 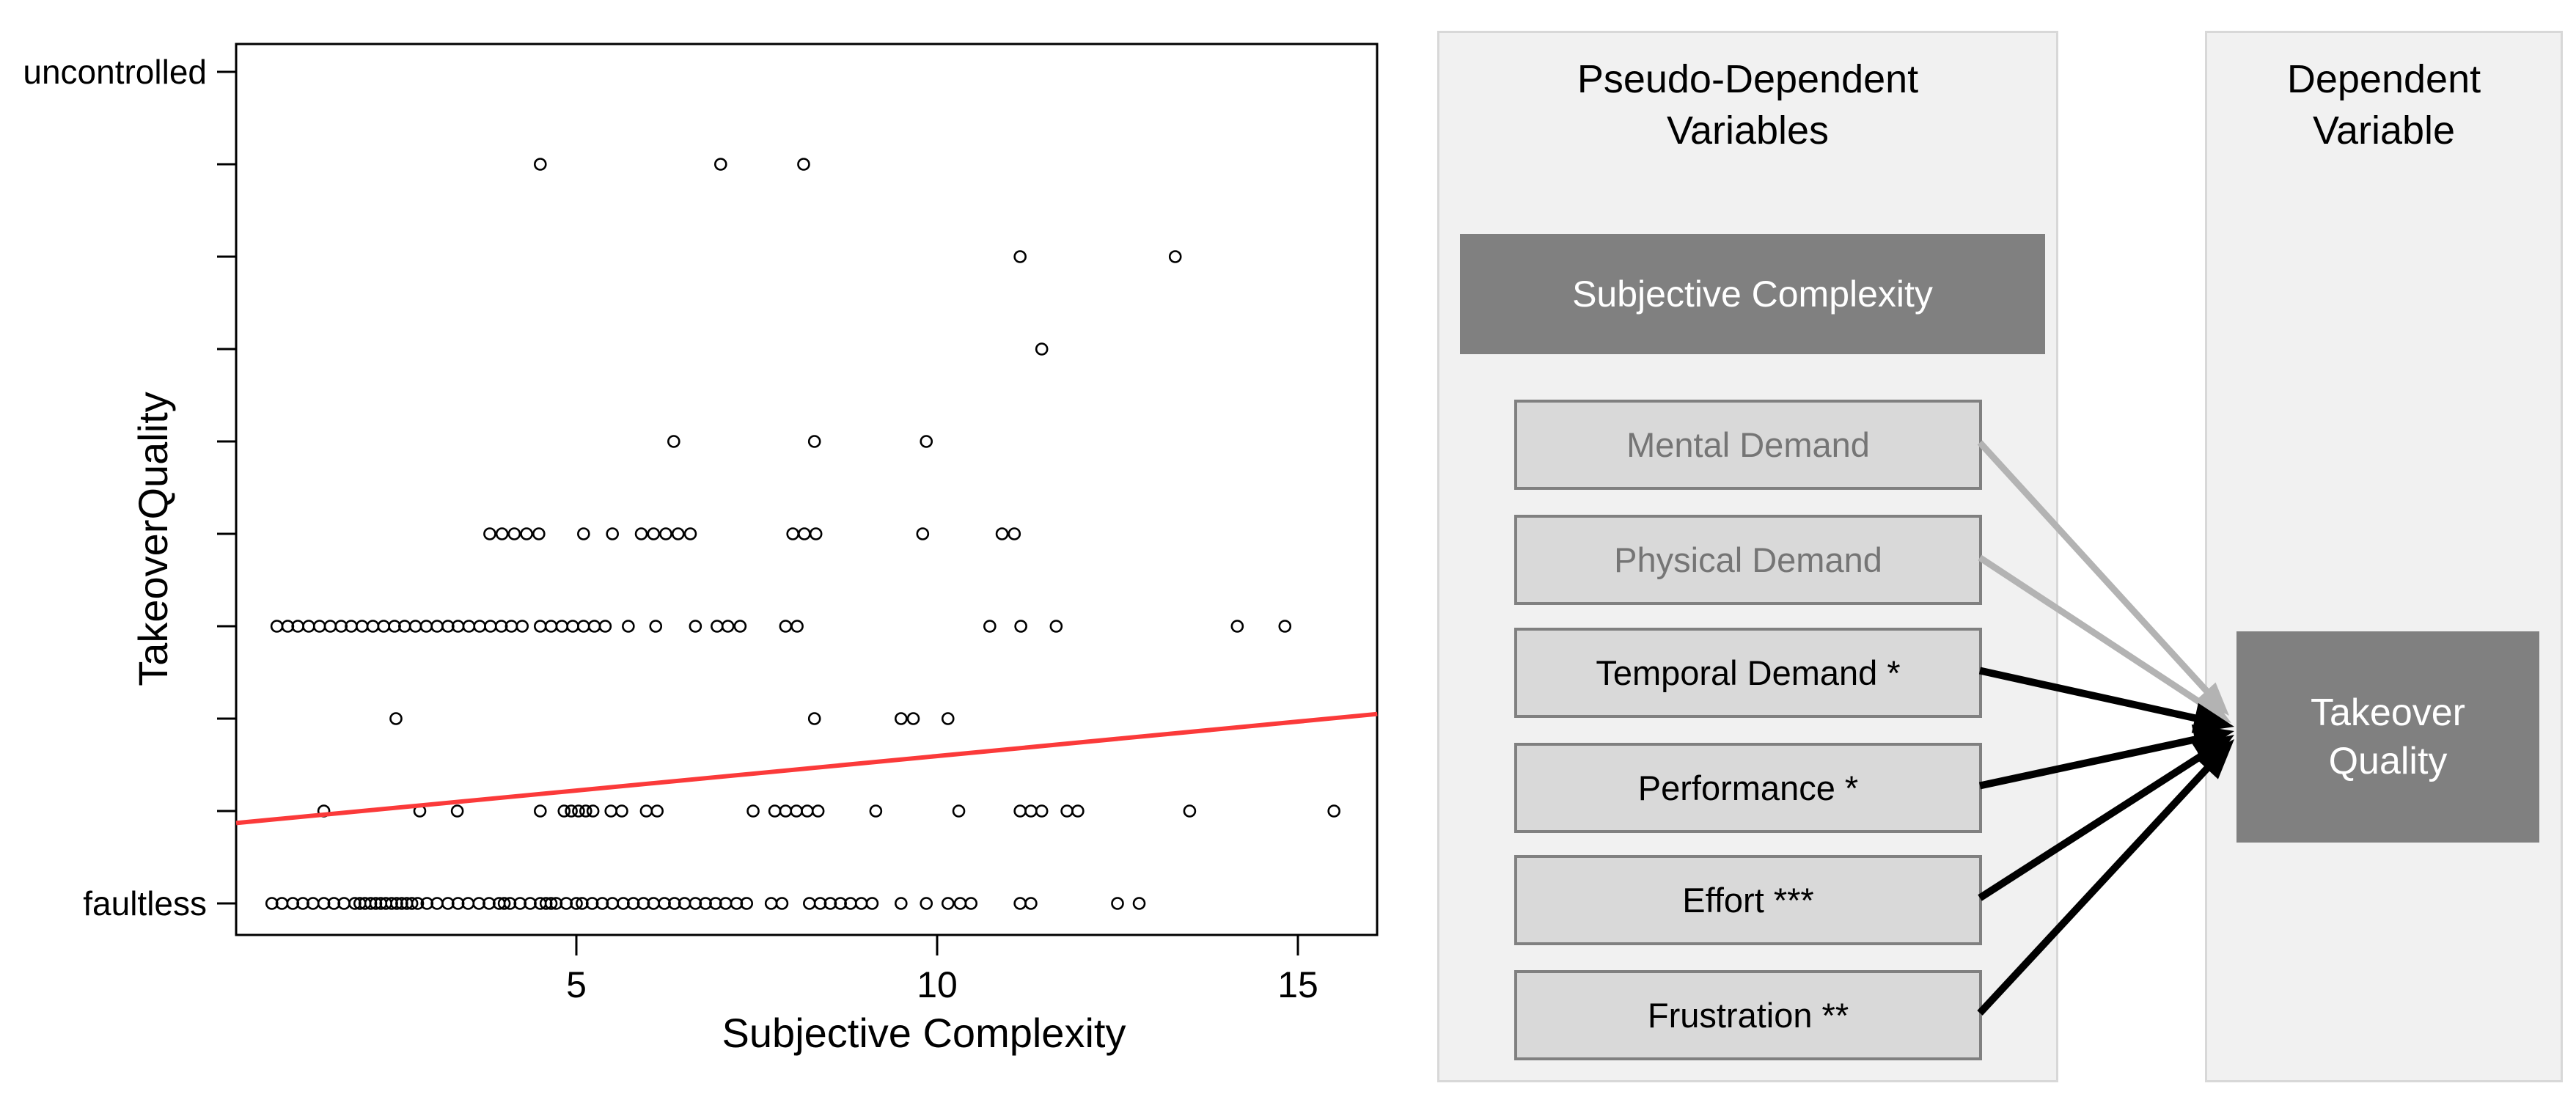 What do you see at coordinates (1748, 445) in the screenshot?
I see `variable-box: Mental Demand` at bounding box center [1748, 445].